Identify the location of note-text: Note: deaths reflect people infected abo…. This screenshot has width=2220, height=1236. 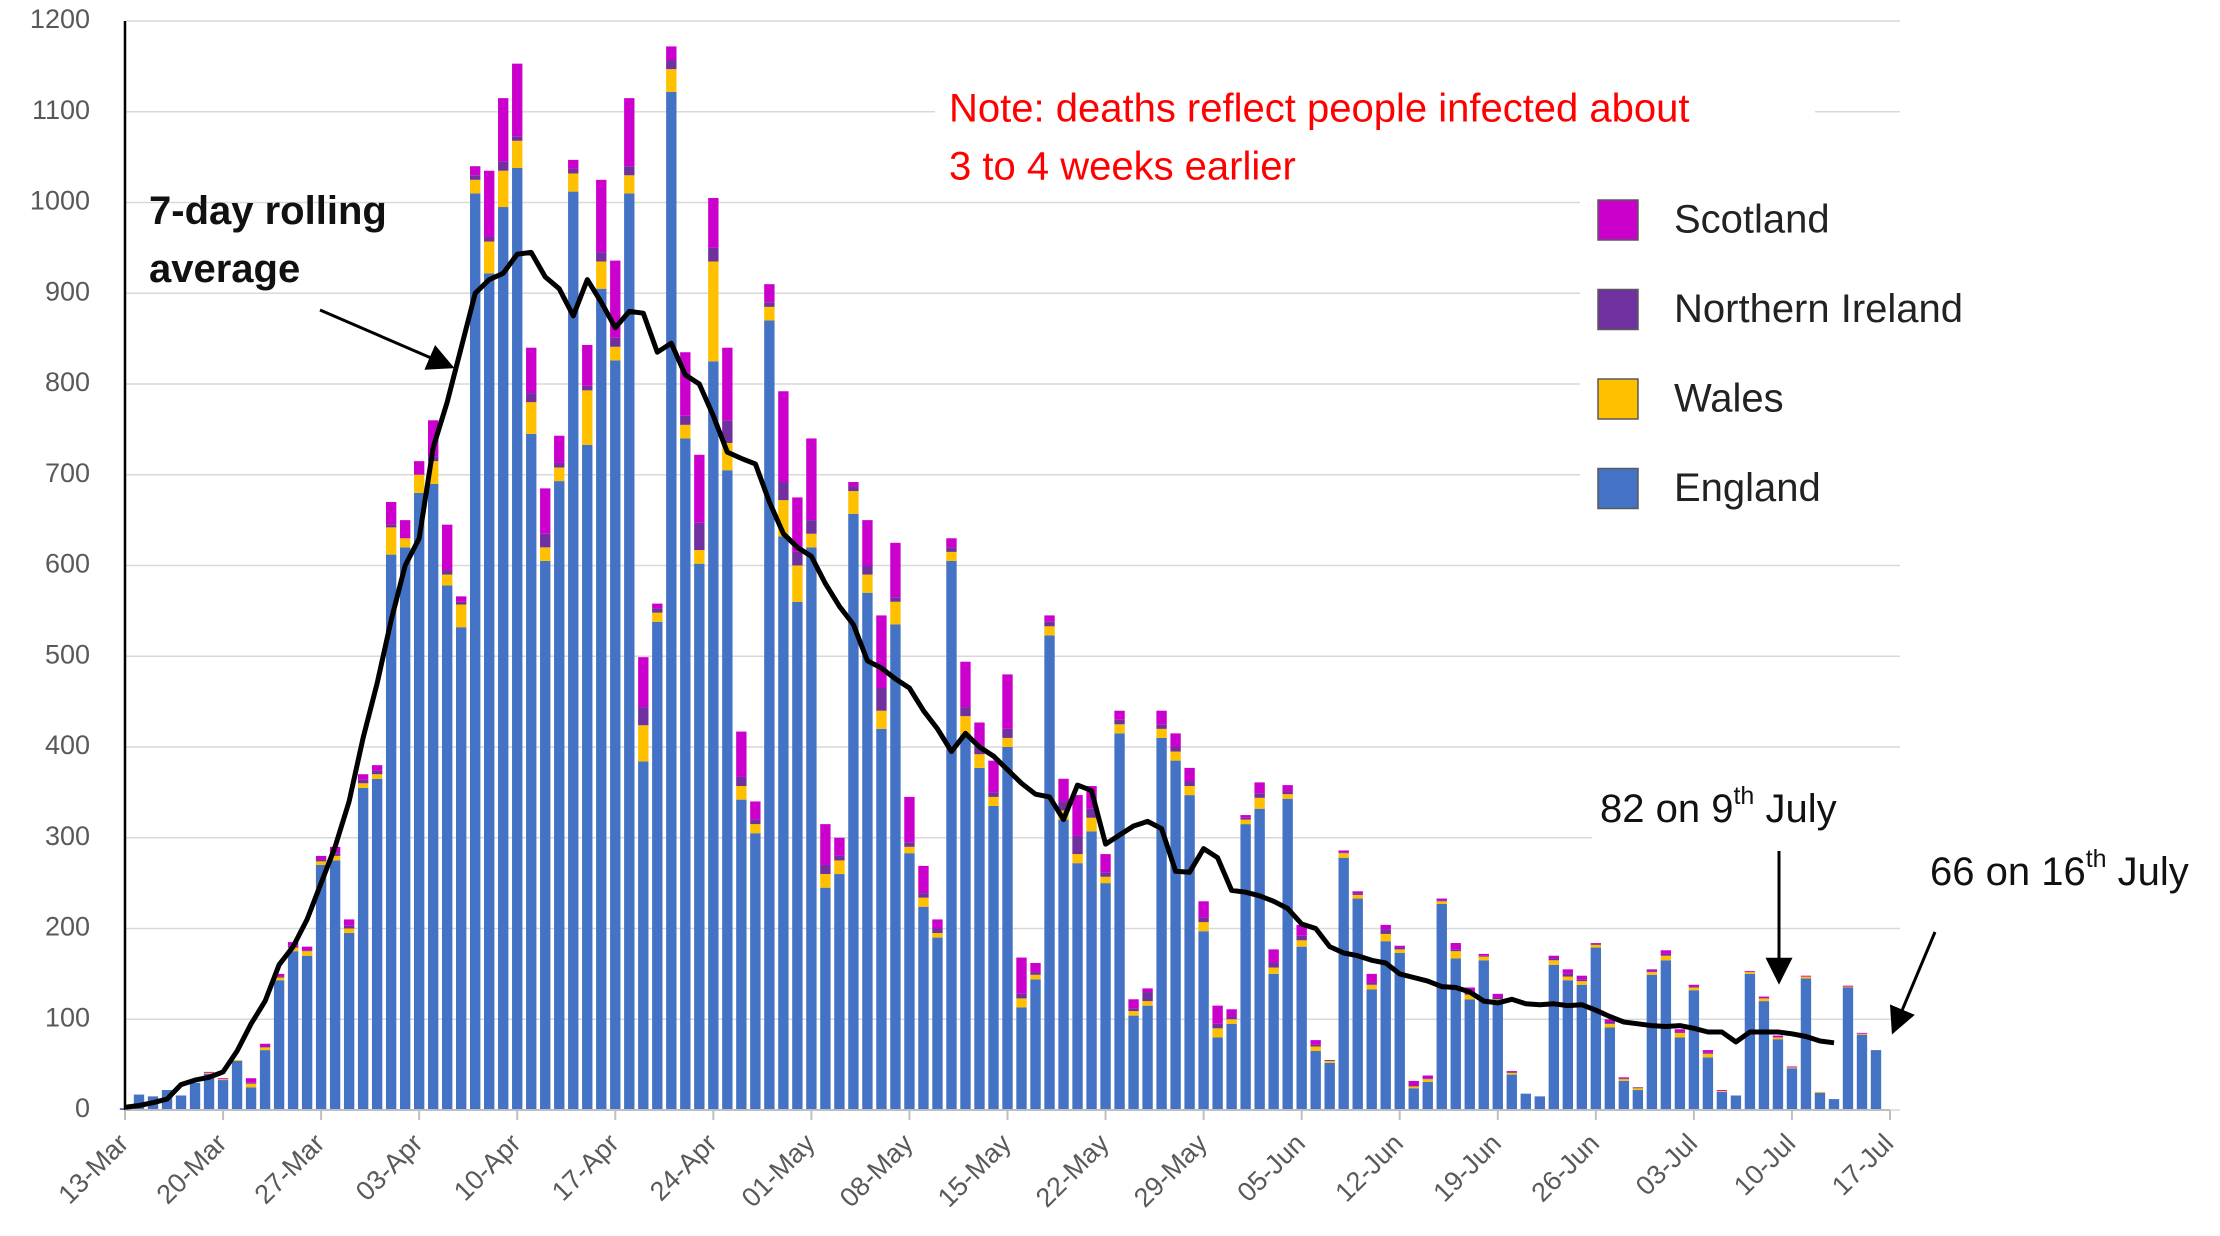
(1319, 109).